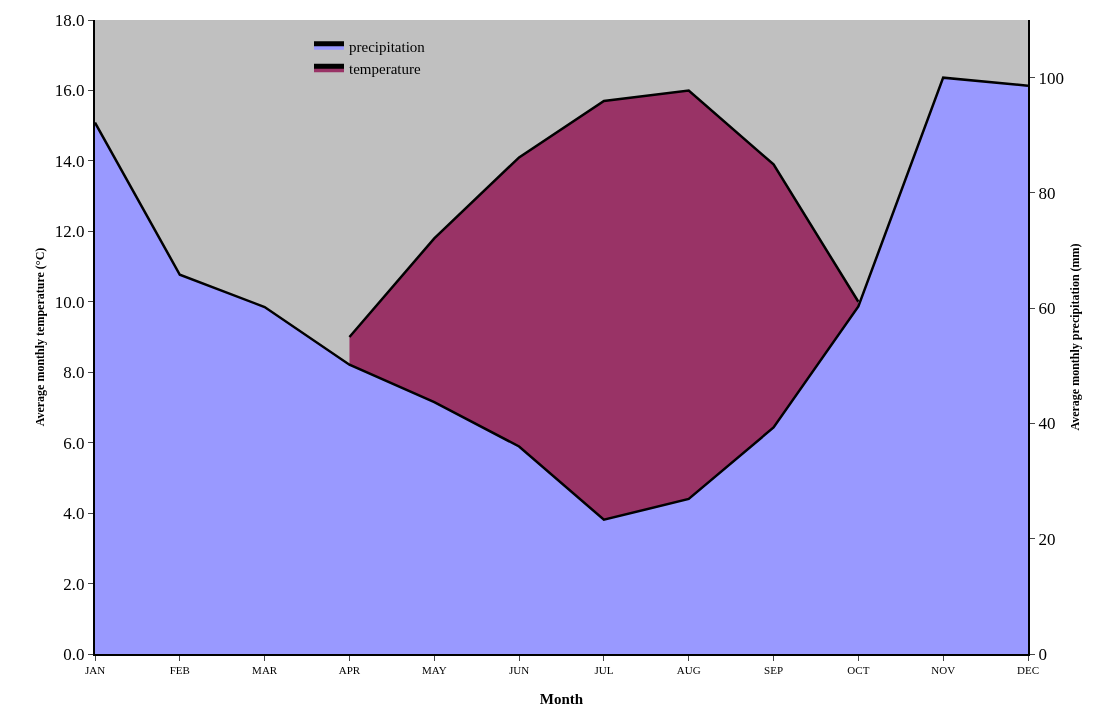 The height and width of the screenshot is (719, 1113). Describe the element at coordinates (69, 91) in the screenshot. I see `y-tick-label: 16.0` at that location.